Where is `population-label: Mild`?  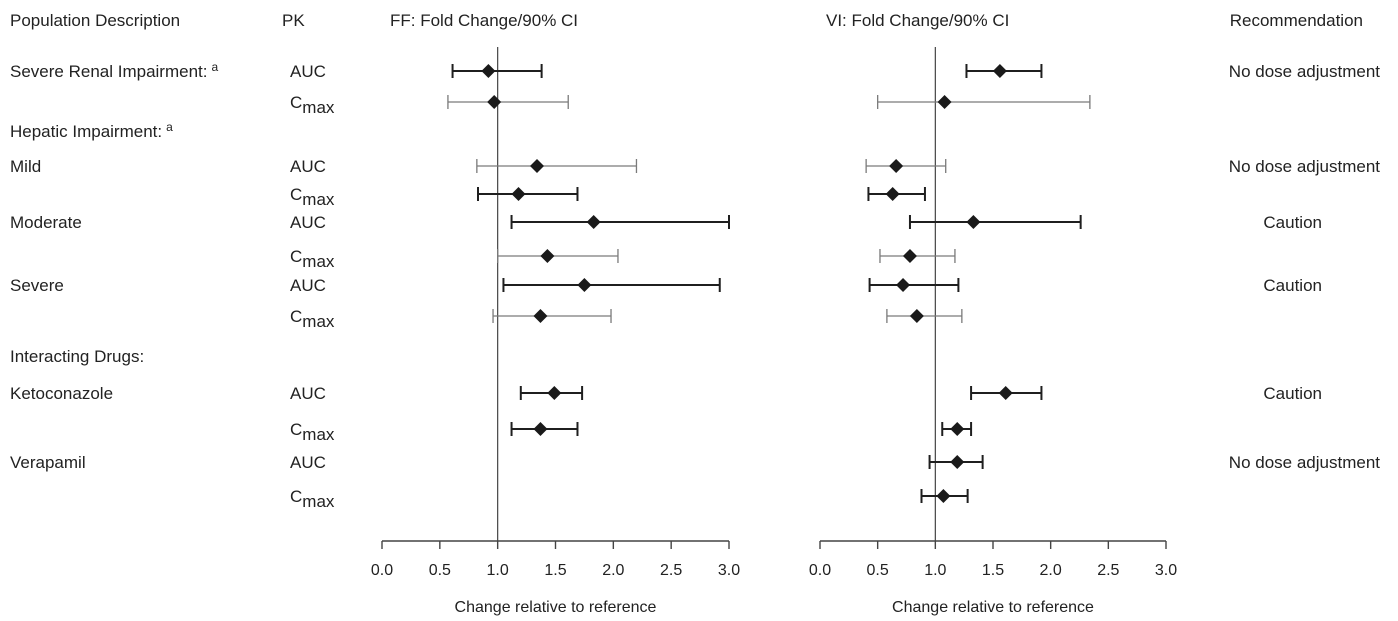
population-label: Mild is located at coordinates (25, 166).